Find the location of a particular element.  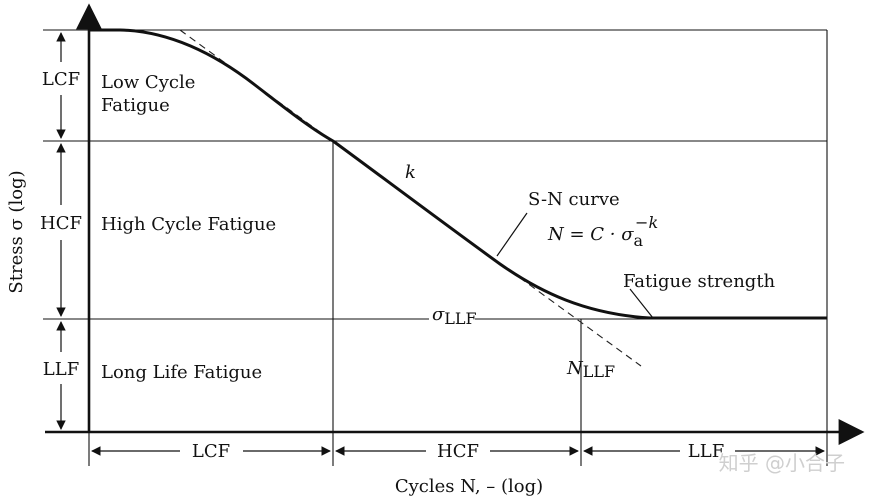

fatigue-strength-leader-line is located at coordinates (641, 303).